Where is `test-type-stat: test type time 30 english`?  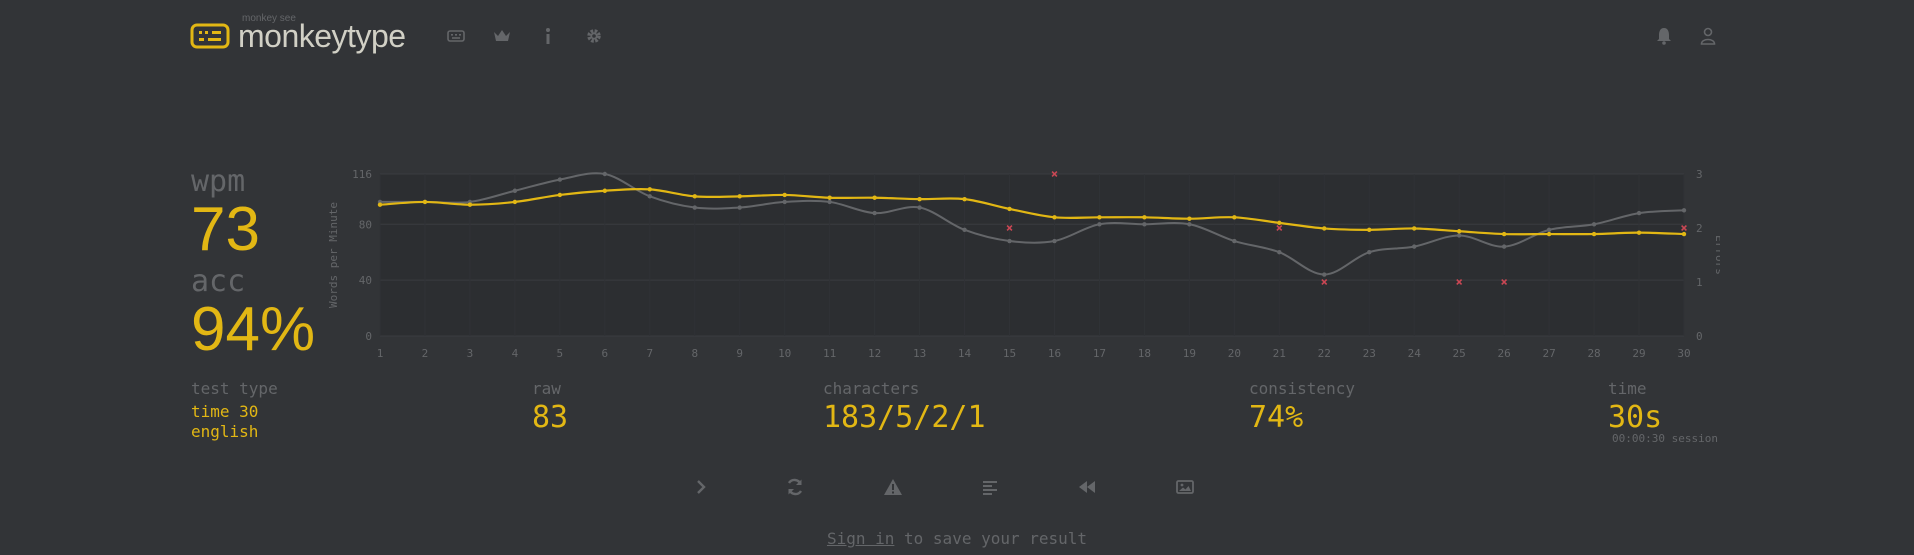
test-type-stat: test type time 30 english is located at coordinates (234, 411).